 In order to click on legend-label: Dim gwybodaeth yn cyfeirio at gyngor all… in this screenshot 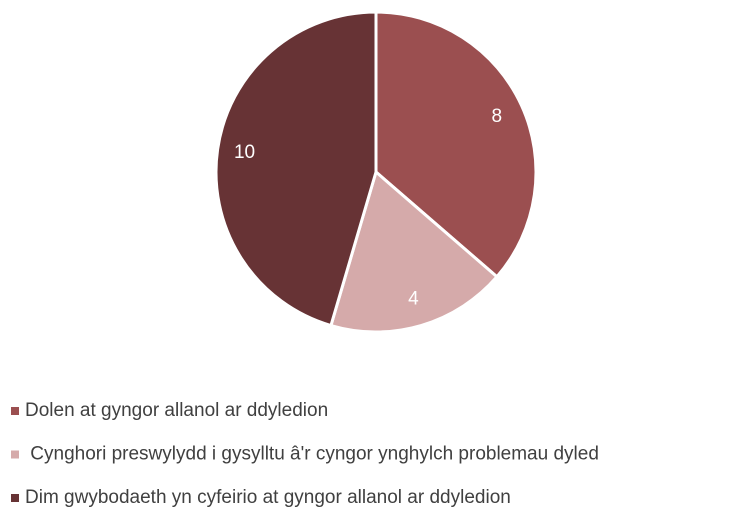, I will do `click(268, 497)`.